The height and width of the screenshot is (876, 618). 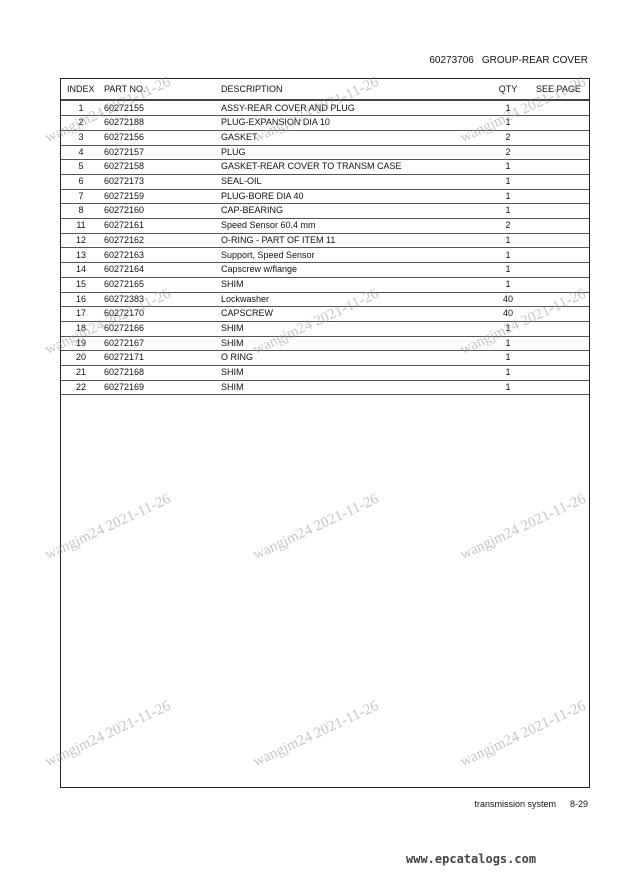 What do you see at coordinates (325, 329) in the screenshot?
I see `table-row: 18 60272166 SHIM 1` at bounding box center [325, 329].